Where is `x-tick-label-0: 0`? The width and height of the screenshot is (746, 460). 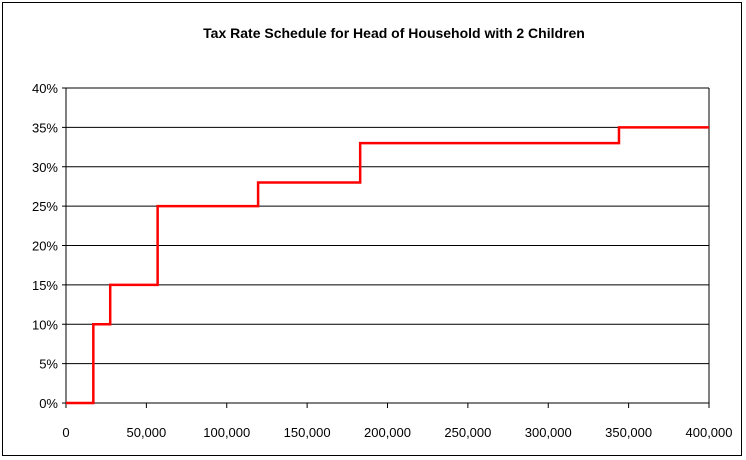
x-tick-label-0: 0 is located at coordinates (65, 432).